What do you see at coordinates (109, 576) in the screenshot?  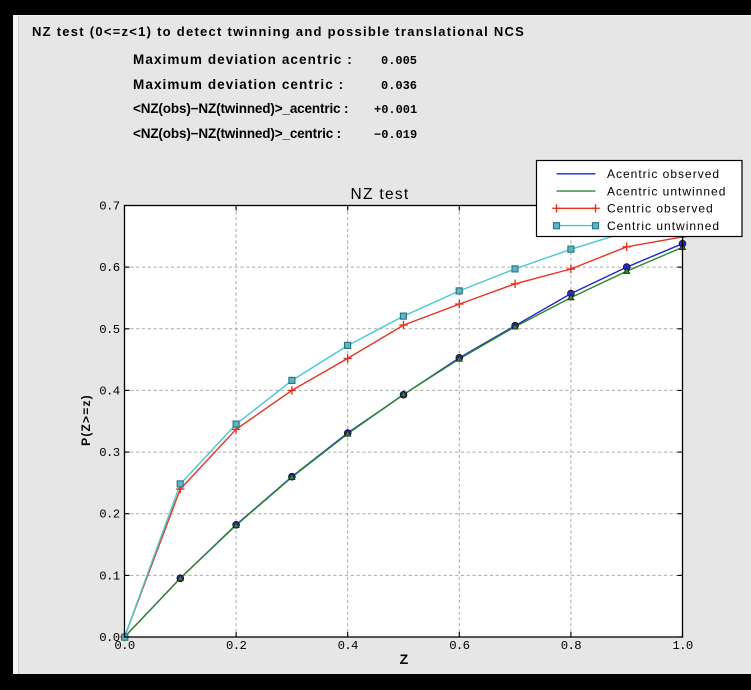 I see `svg-text: 0.1` at bounding box center [109, 576].